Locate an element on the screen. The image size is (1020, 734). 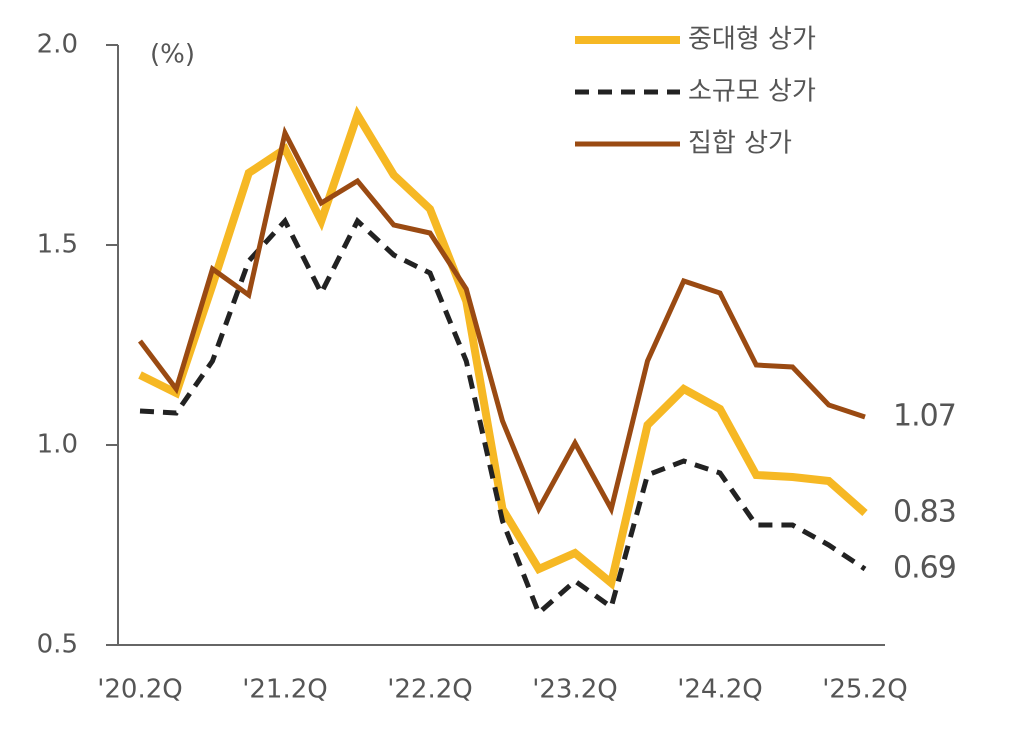
y-tick-label: 1.0 is located at coordinates (57, 445).